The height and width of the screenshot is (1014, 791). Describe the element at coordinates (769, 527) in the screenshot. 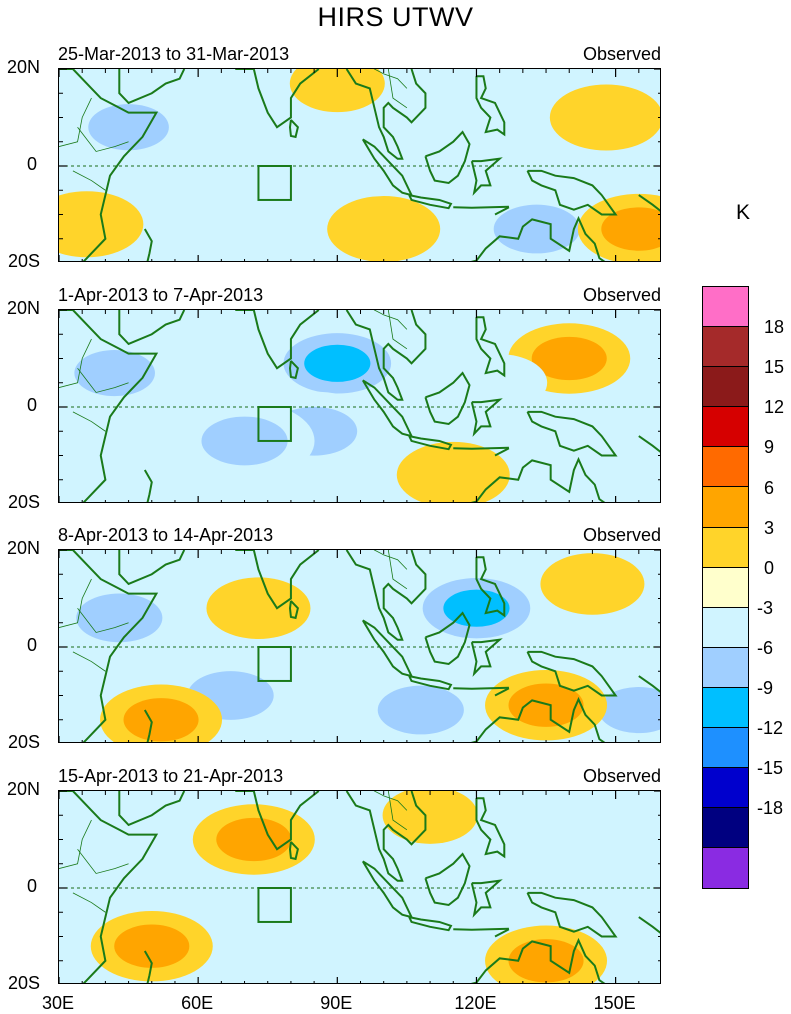

I see `colorbar-label: 3` at that location.